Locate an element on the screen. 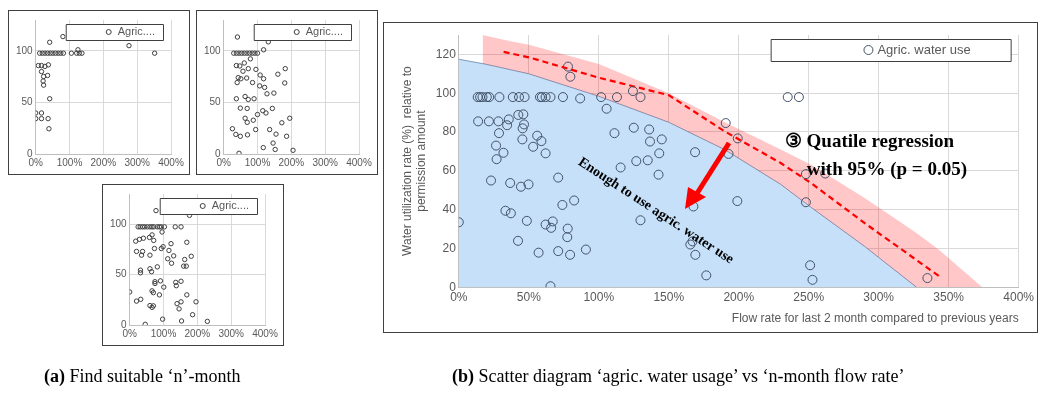  x-tick-label: 150% is located at coordinates (669, 296).